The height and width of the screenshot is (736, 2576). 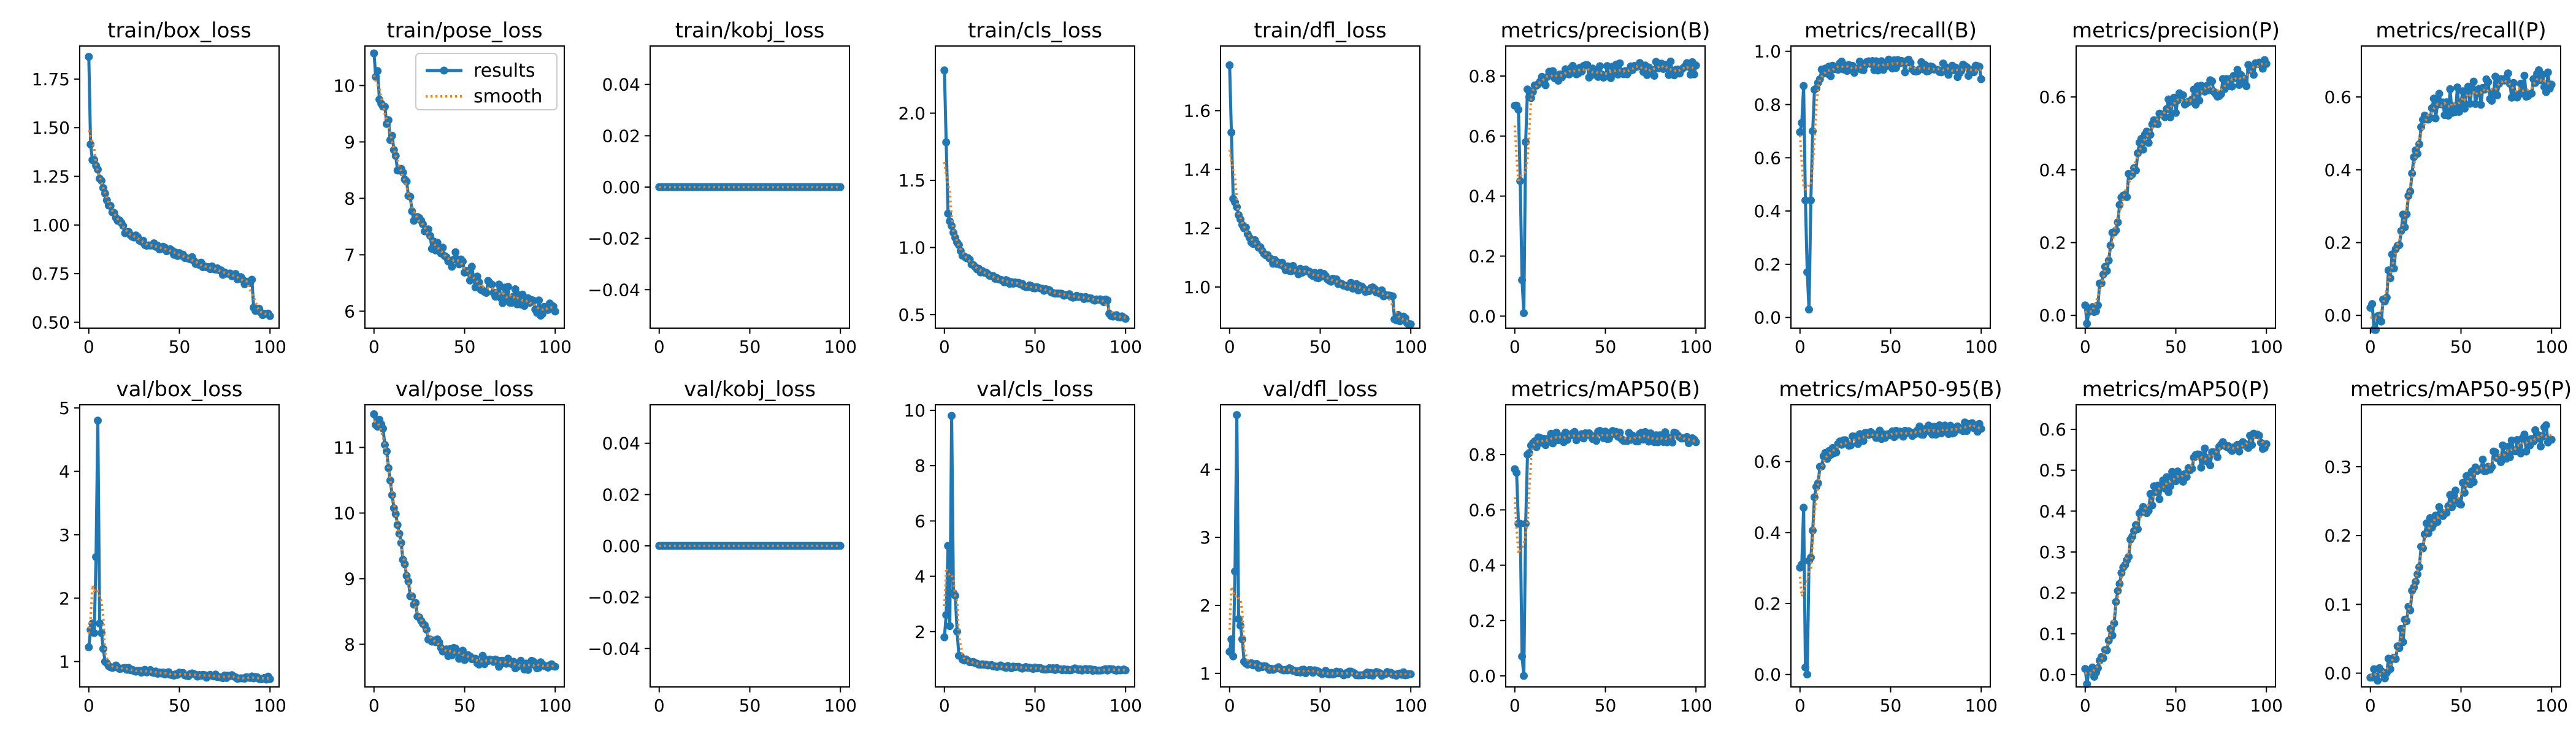 I want to click on panel-title: metrics/mAP50(P), so click(x=2176, y=389).